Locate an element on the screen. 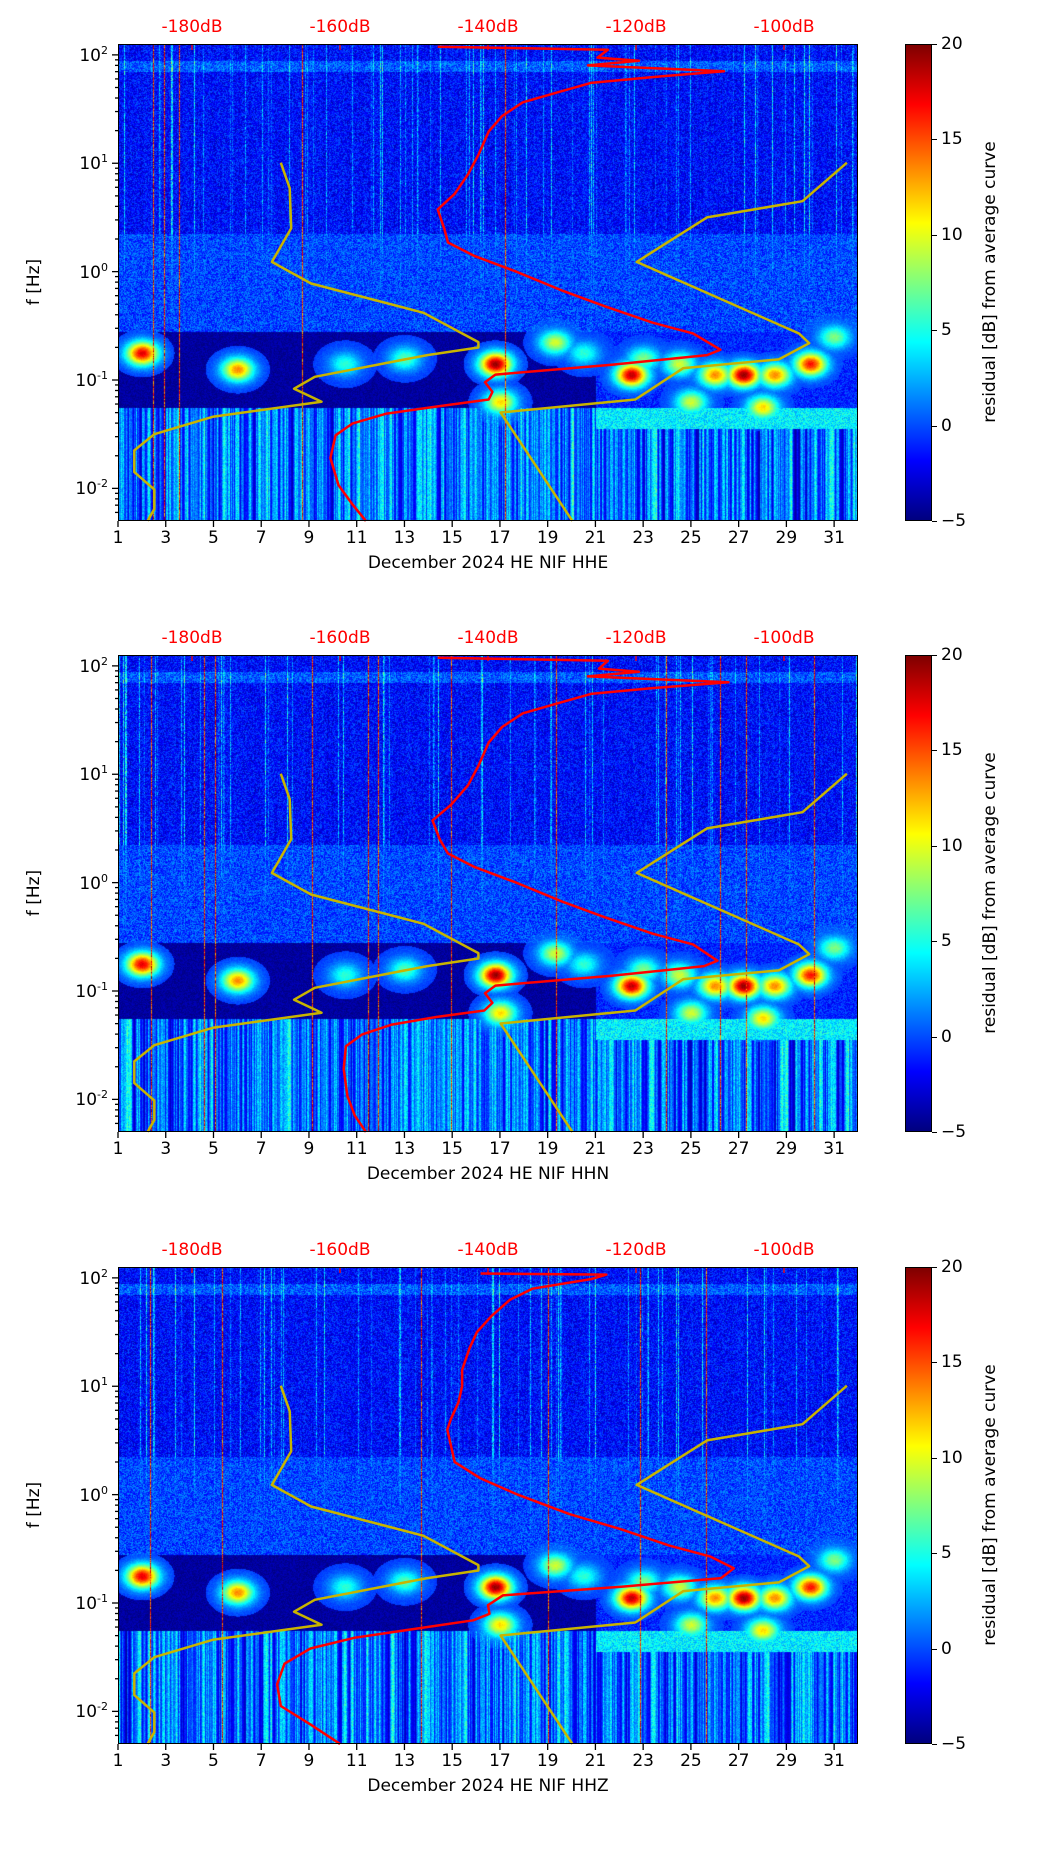  db-tick-label: -160dB is located at coordinates (340, 27).